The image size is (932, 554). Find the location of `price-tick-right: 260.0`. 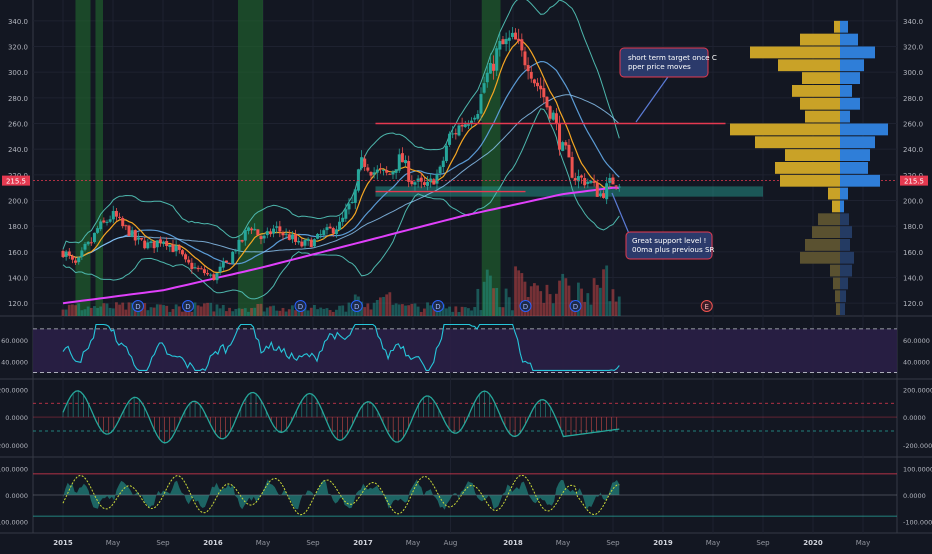

price-tick-right: 260.0 is located at coordinates (913, 125).